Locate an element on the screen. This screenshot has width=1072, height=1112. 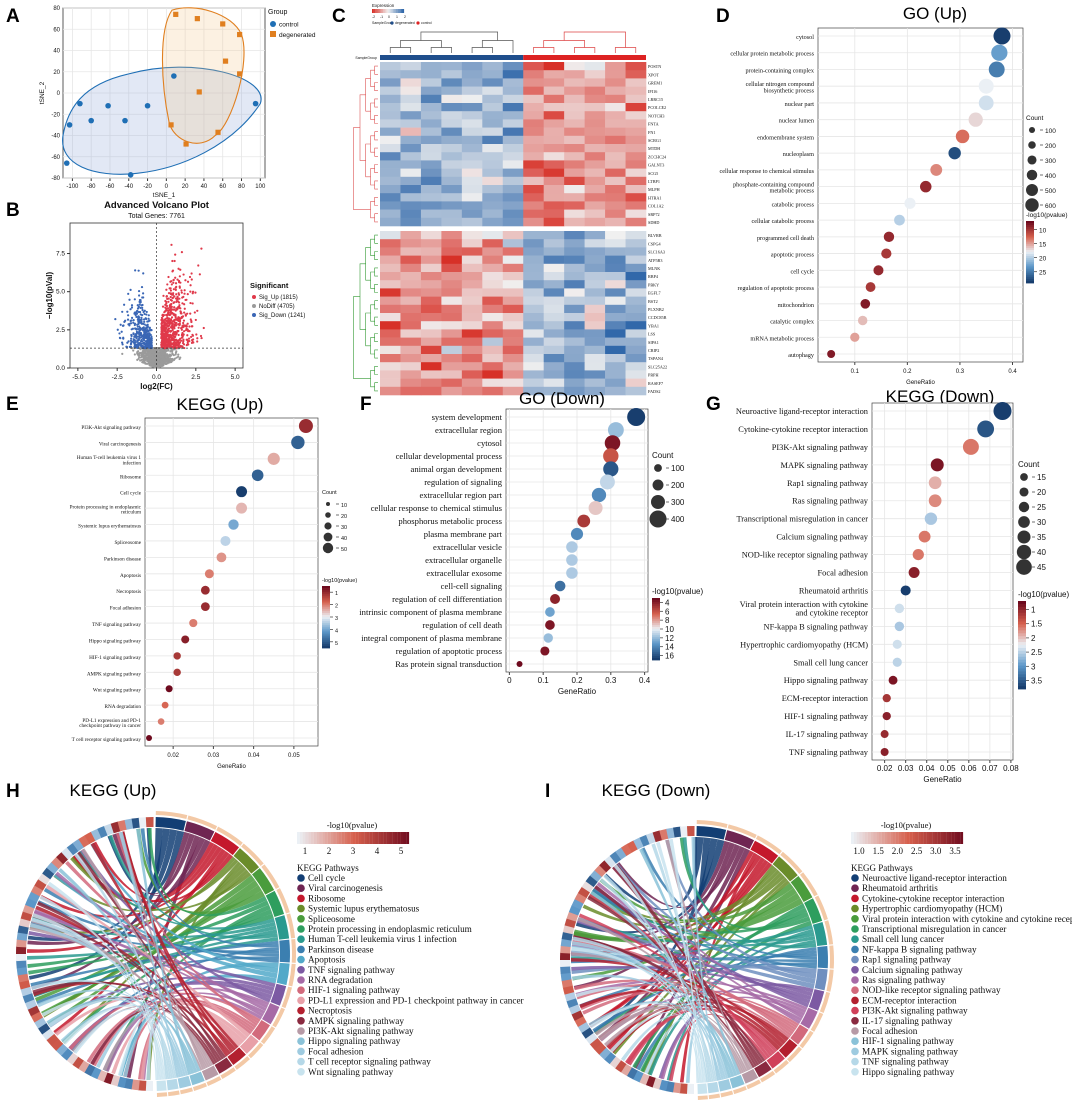
legend-gradient-cell is located at coordinates (401, 11).